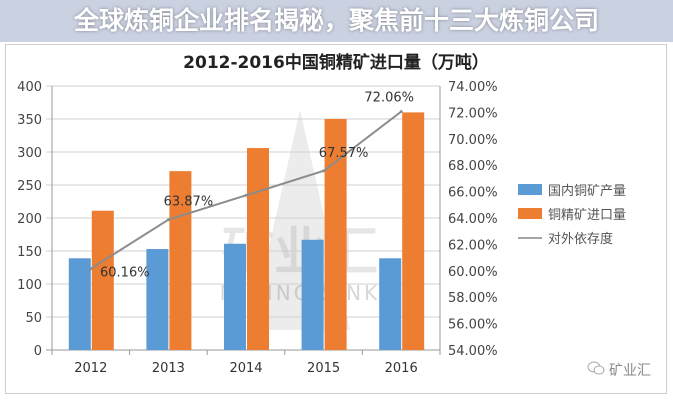  Describe the element at coordinates (189, 202) in the screenshot. I see `data-label: 63.87%` at that location.